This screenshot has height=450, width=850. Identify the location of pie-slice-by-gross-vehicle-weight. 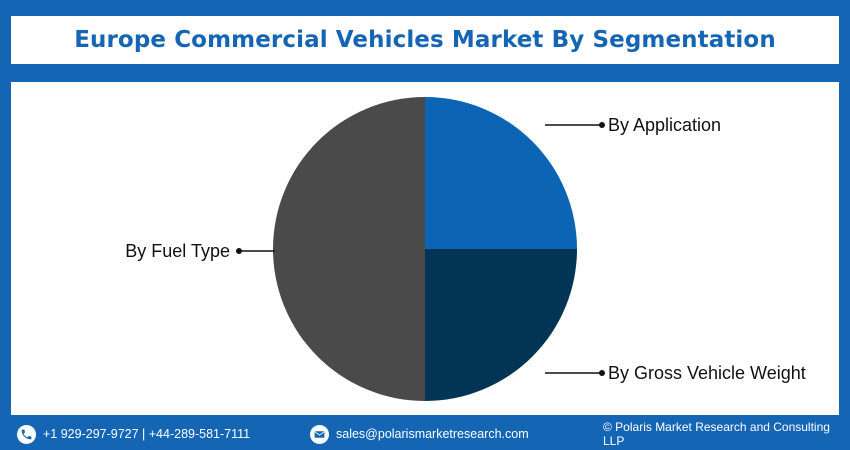
(501, 325).